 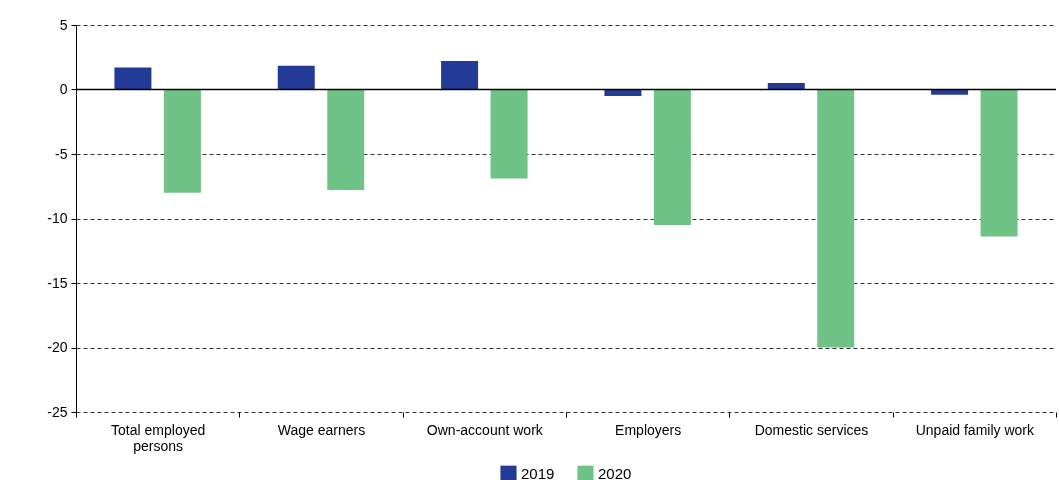 I want to click on y-tick-label: -5, so click(x=61, y=153).